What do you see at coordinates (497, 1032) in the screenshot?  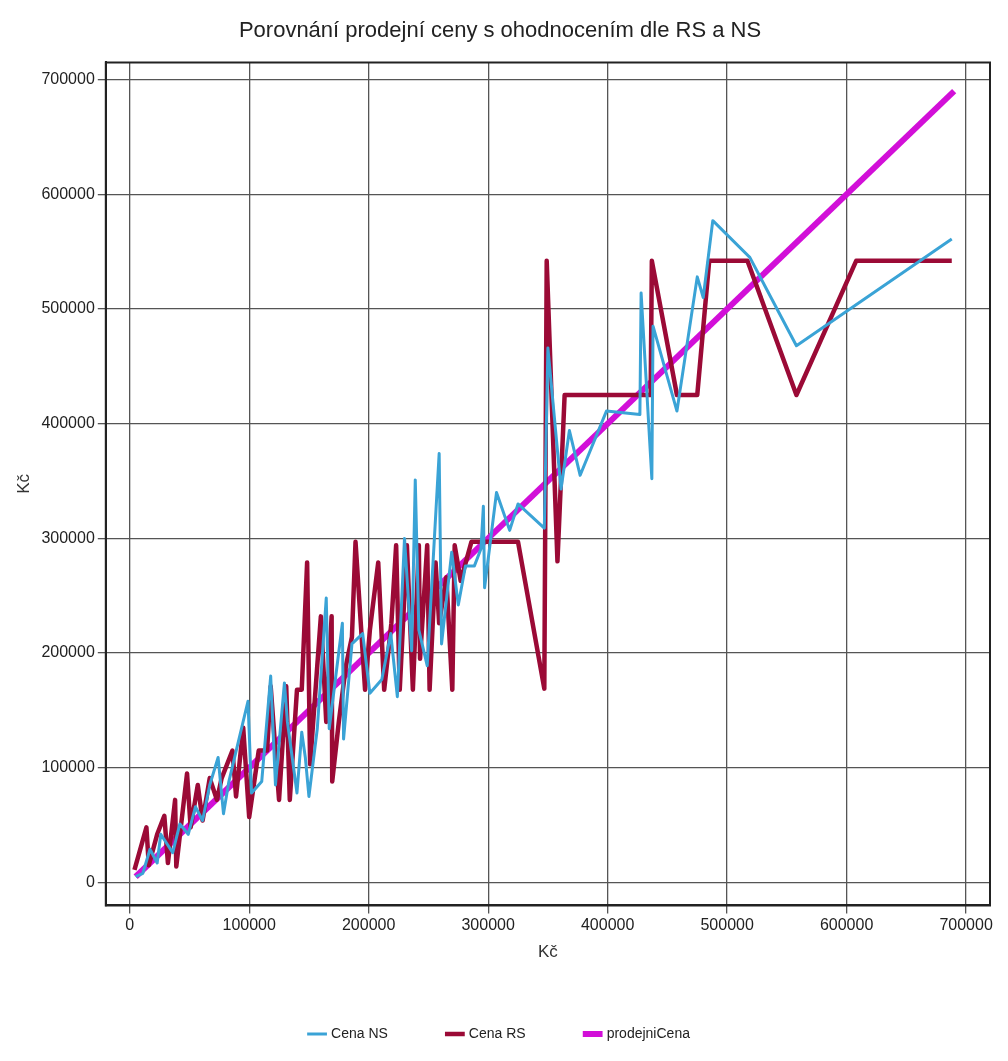 I see `legend-label: Cena RS` at bounding box center [497, 1032].